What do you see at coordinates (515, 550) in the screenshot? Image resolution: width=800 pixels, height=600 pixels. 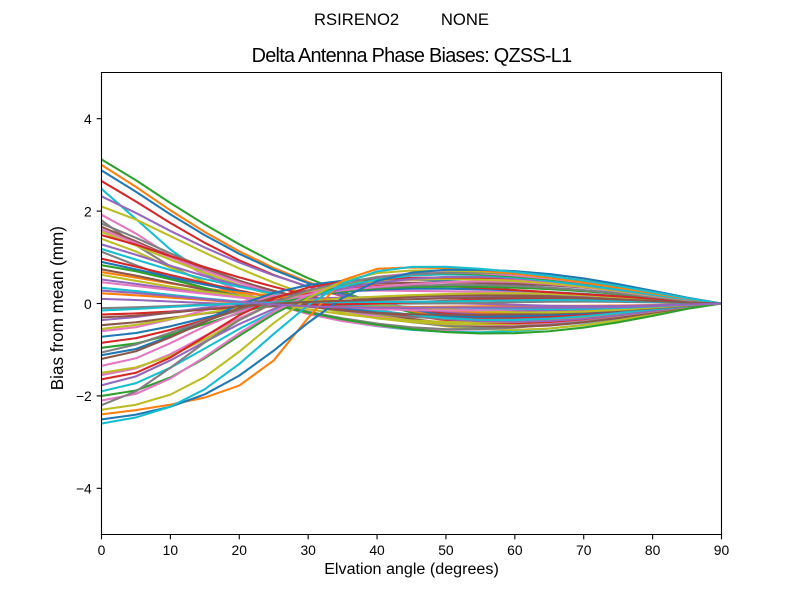 I see `svg-text: 60` at bounding box center [515, 550].